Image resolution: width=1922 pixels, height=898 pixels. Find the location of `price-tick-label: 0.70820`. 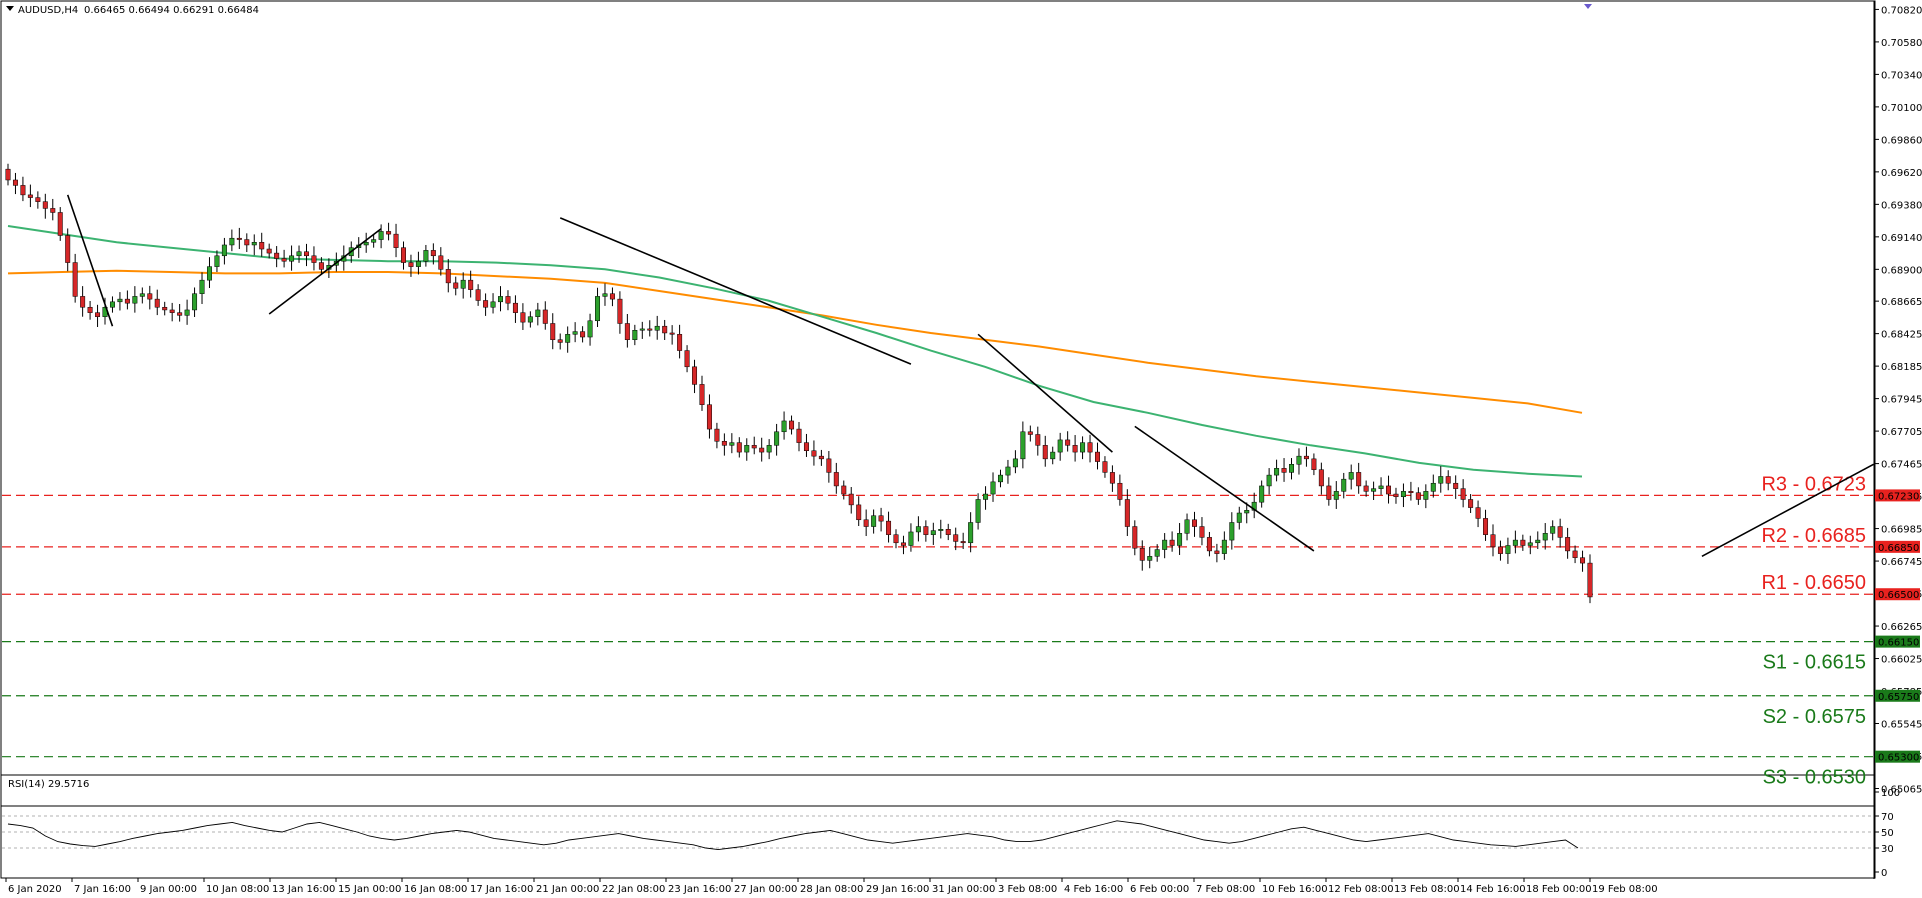

price-tick-label: 0.70820 is located at coordinates (1901, 10).